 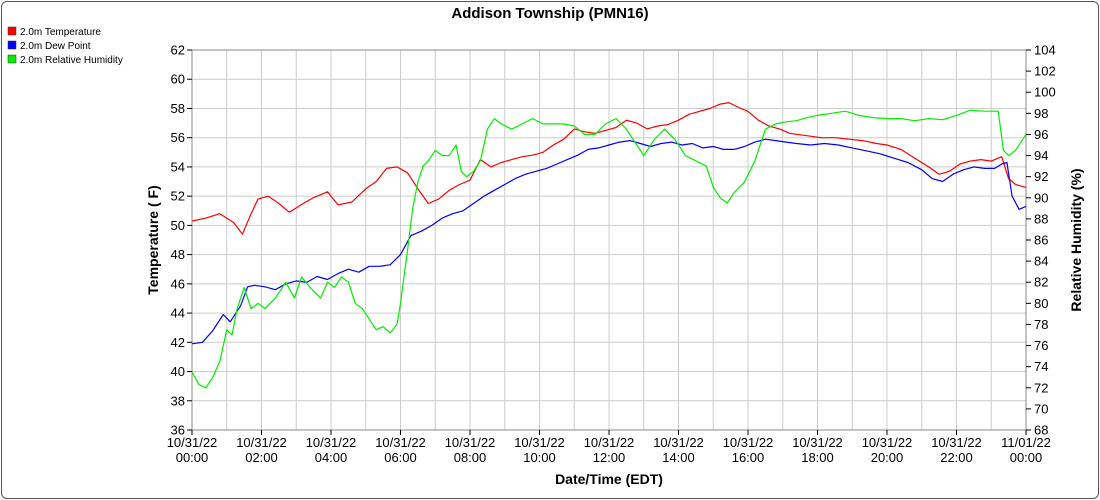 What do you see at coordinates (55, 46) in the screenshot?
I see `legend-label: 2.0m Dew Point` at bounding box center [55, 46].